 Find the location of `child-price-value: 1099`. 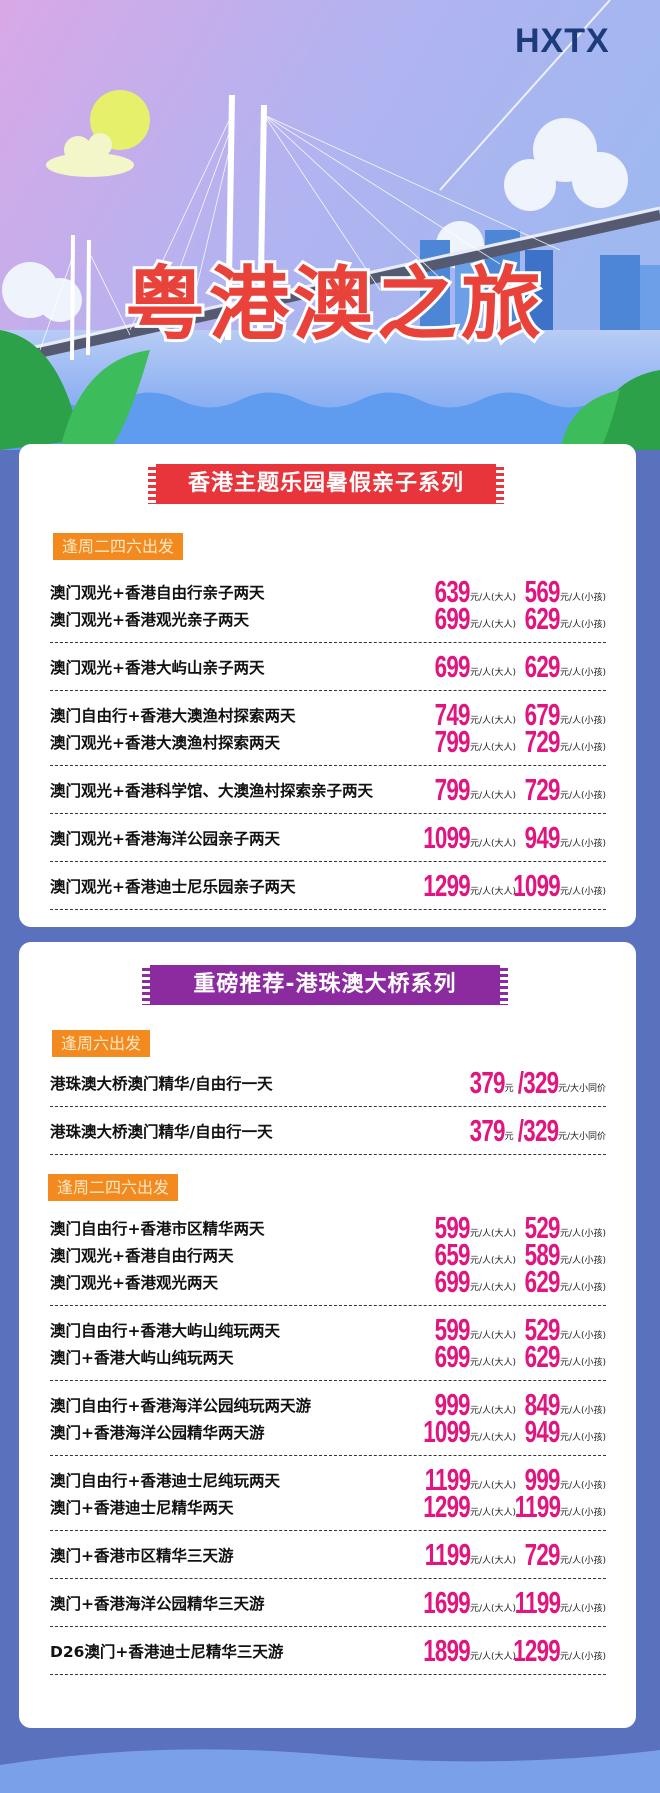

child-price-value: 1099 is located at coordinates (536, 885).